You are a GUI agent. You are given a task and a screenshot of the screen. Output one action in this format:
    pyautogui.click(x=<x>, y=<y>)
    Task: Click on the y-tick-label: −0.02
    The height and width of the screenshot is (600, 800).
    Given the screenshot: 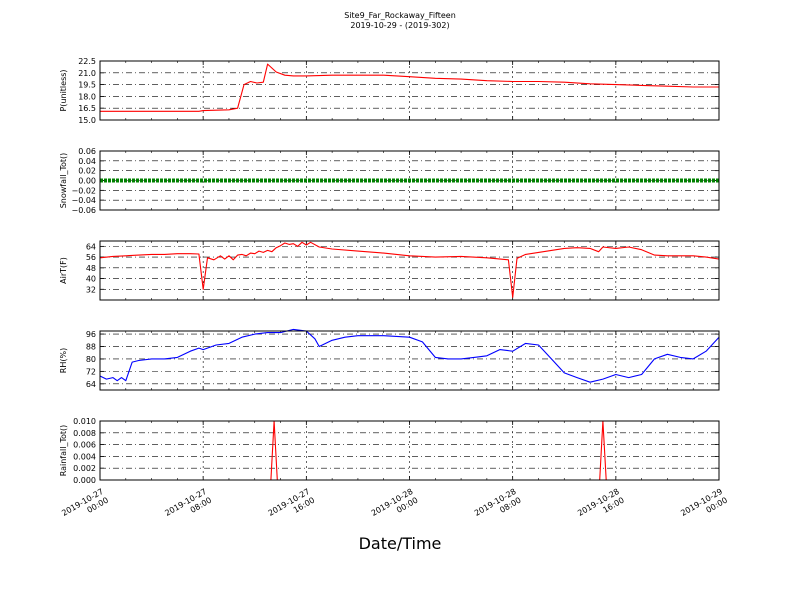 What is the action you would take?
    pyautogui.click(x=83, y=190)
    